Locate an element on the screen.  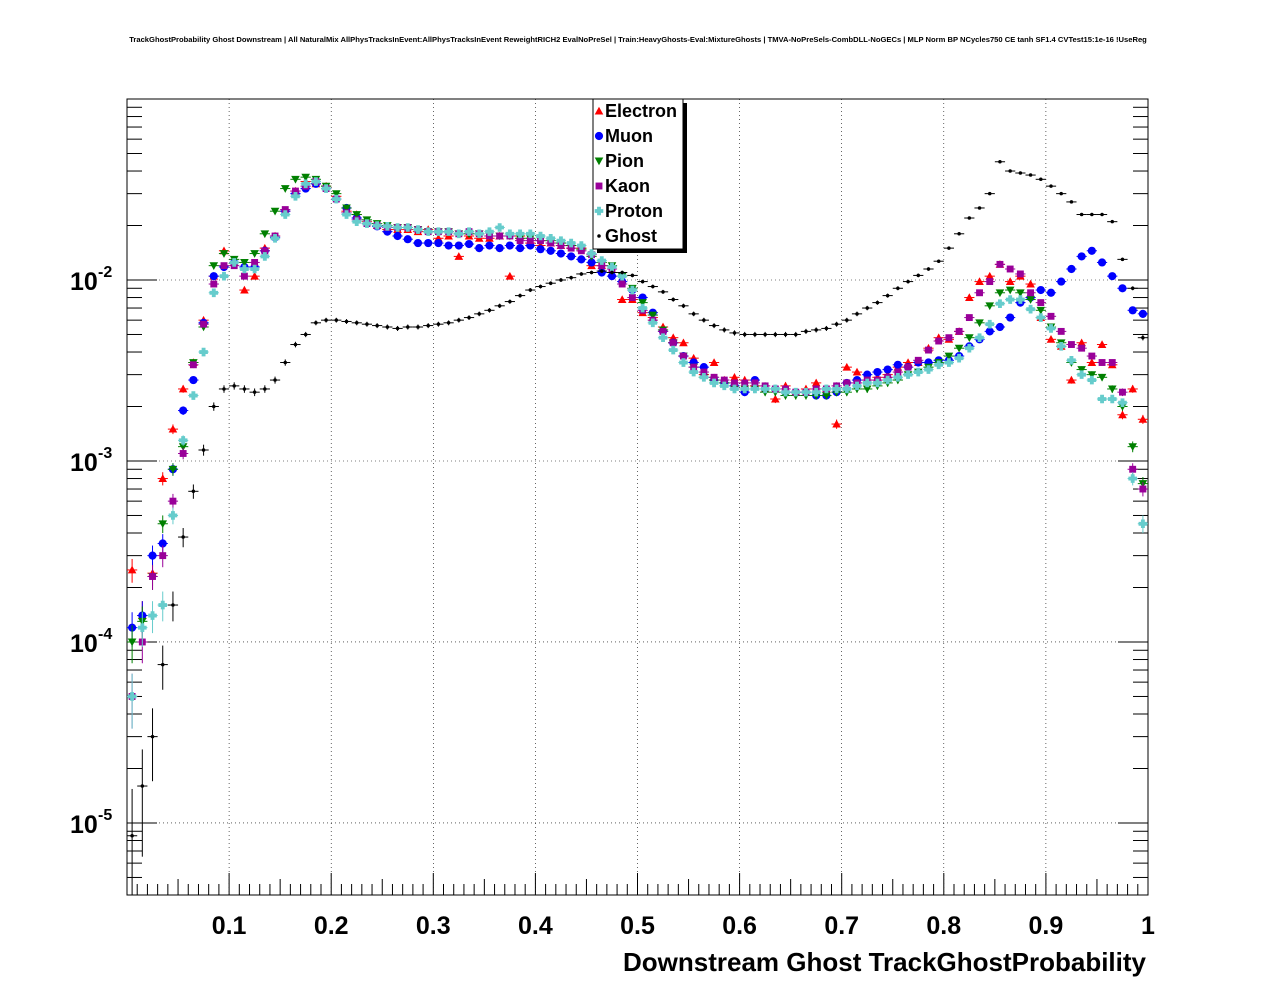
legend-marker-proton is located at coordinates (599, 211).